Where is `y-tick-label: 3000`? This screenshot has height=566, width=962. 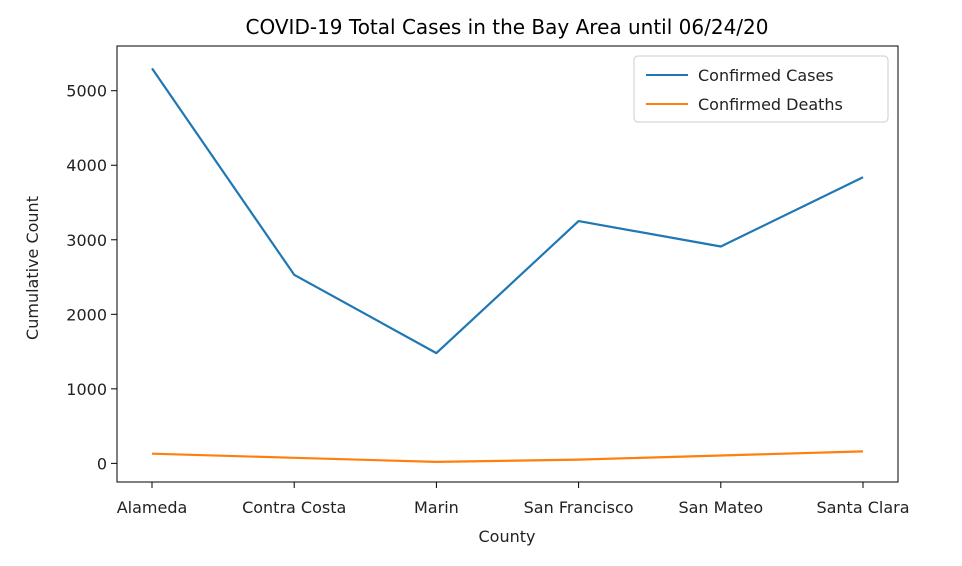
y-tick-label: 3000 is located at coordinates (86, 240).